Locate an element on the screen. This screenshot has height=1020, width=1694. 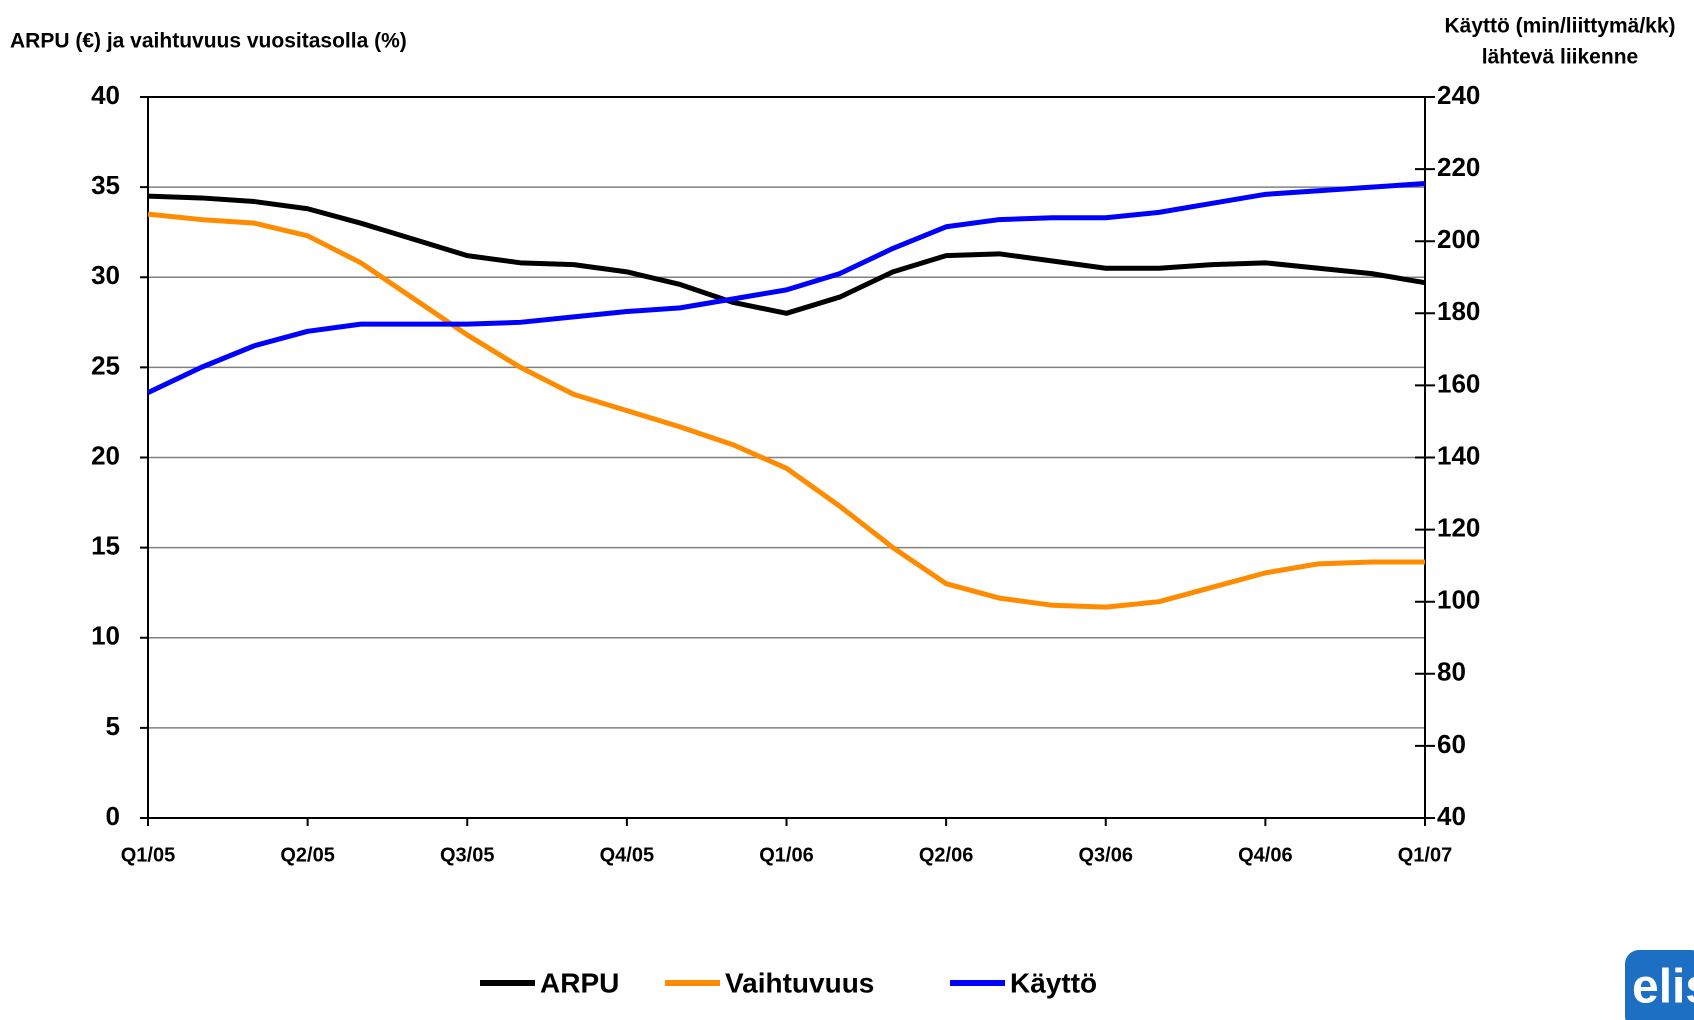
x-tick-label: Q3/05 is located at coordinates (467, 855).